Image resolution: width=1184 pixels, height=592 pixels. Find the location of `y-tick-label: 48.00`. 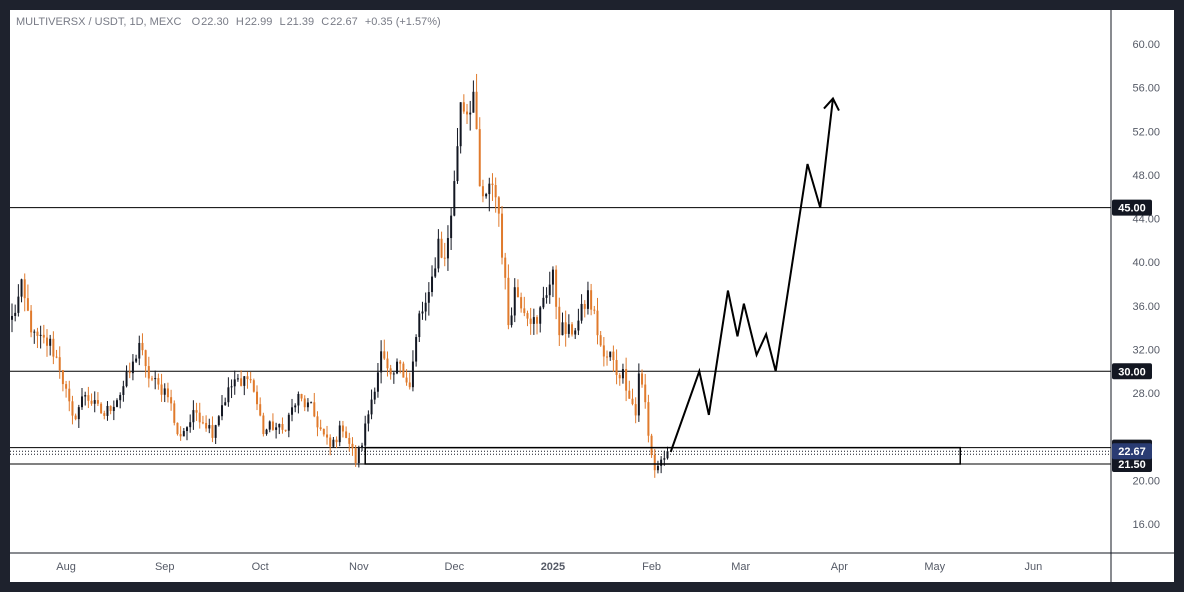

y-tick-label: 48.00 is located at coordinates (1146, 176).